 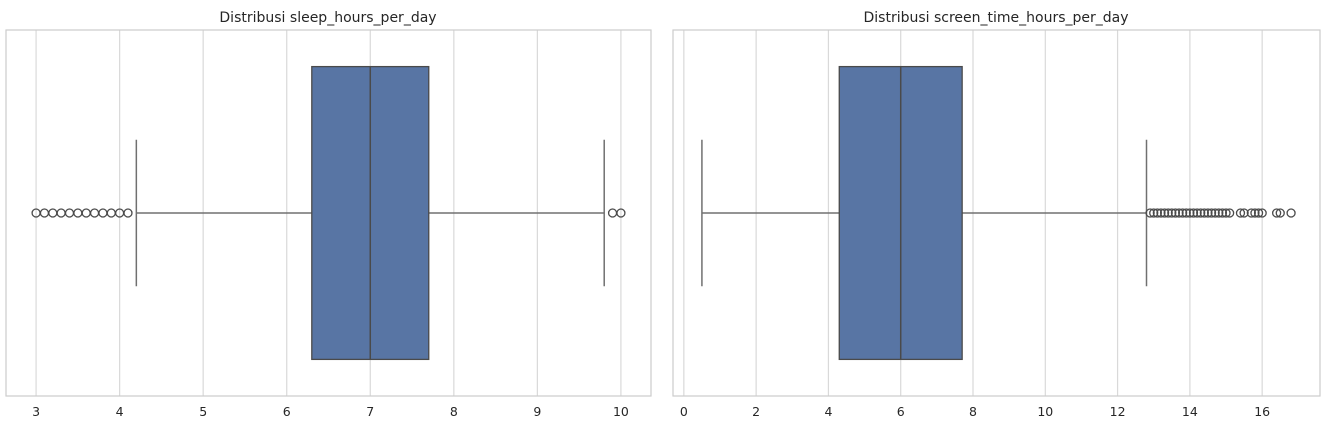 What do you see at coordinates (995, 18) in the screenshot?
I see `screen-time-chart-title: Distribusi screen_time_hours_per_day` at bounding box center [995, 18].